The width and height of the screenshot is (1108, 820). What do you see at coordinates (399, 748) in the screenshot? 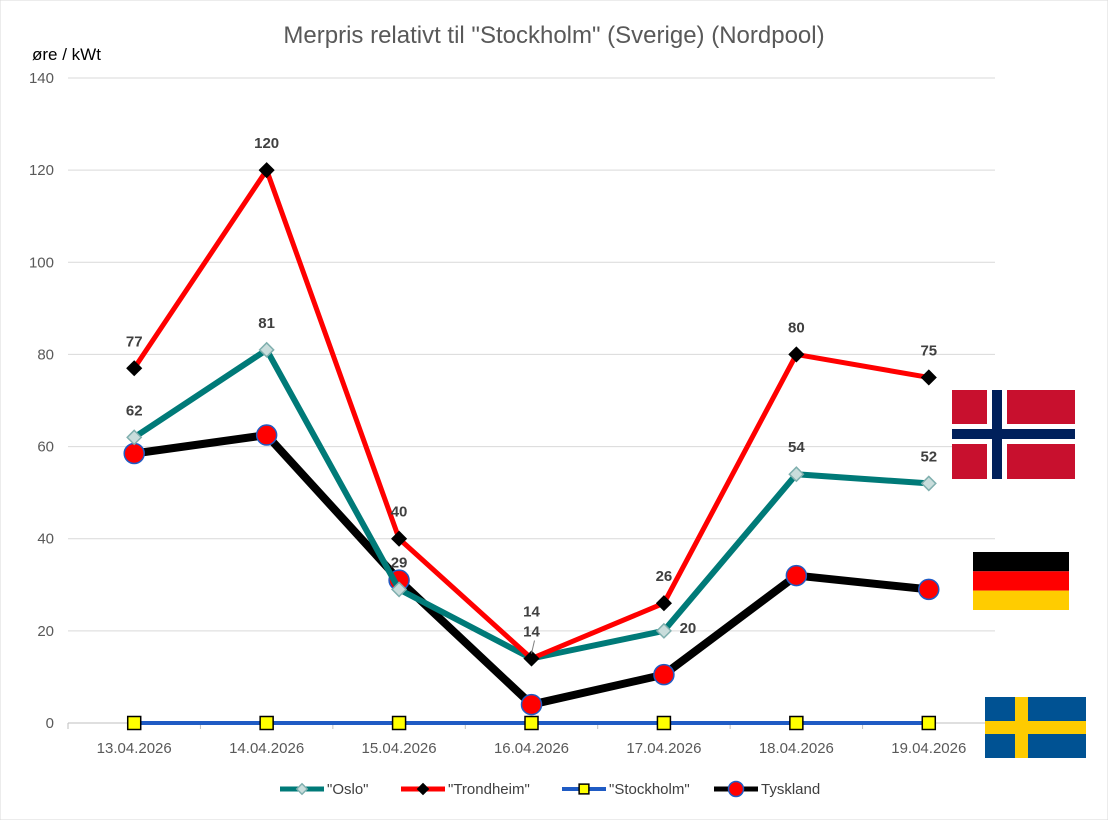
I see `x-tick-label: 15.04.2026` at bounding box center [399, 748].